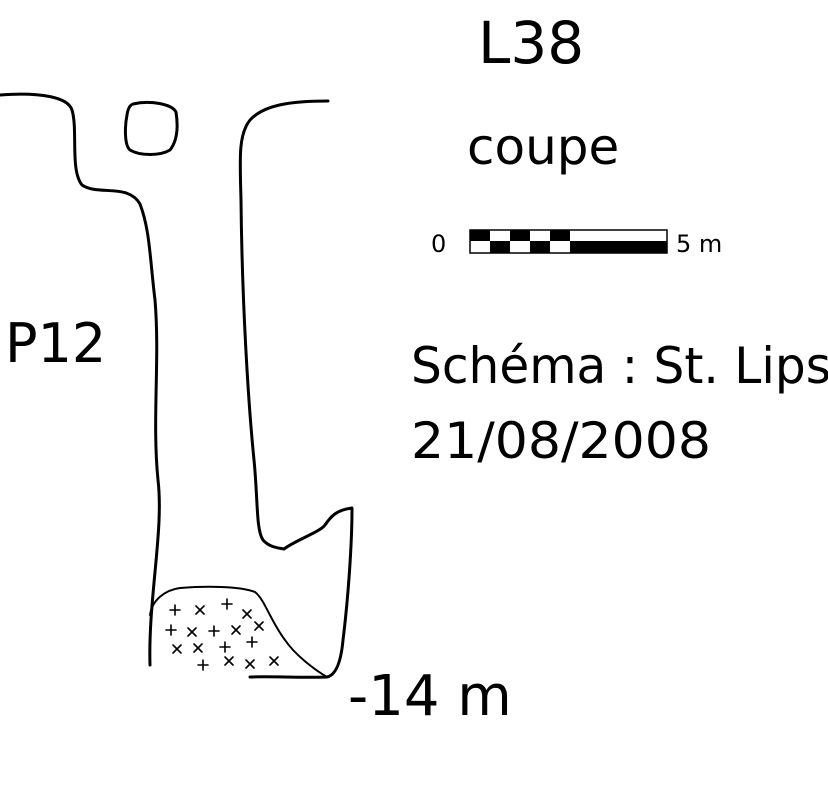 The image size is (828, 803). What do you see at coordinates (80, 379) in the screenshot?
I see `left-wall` at bounding box center [80, 379].